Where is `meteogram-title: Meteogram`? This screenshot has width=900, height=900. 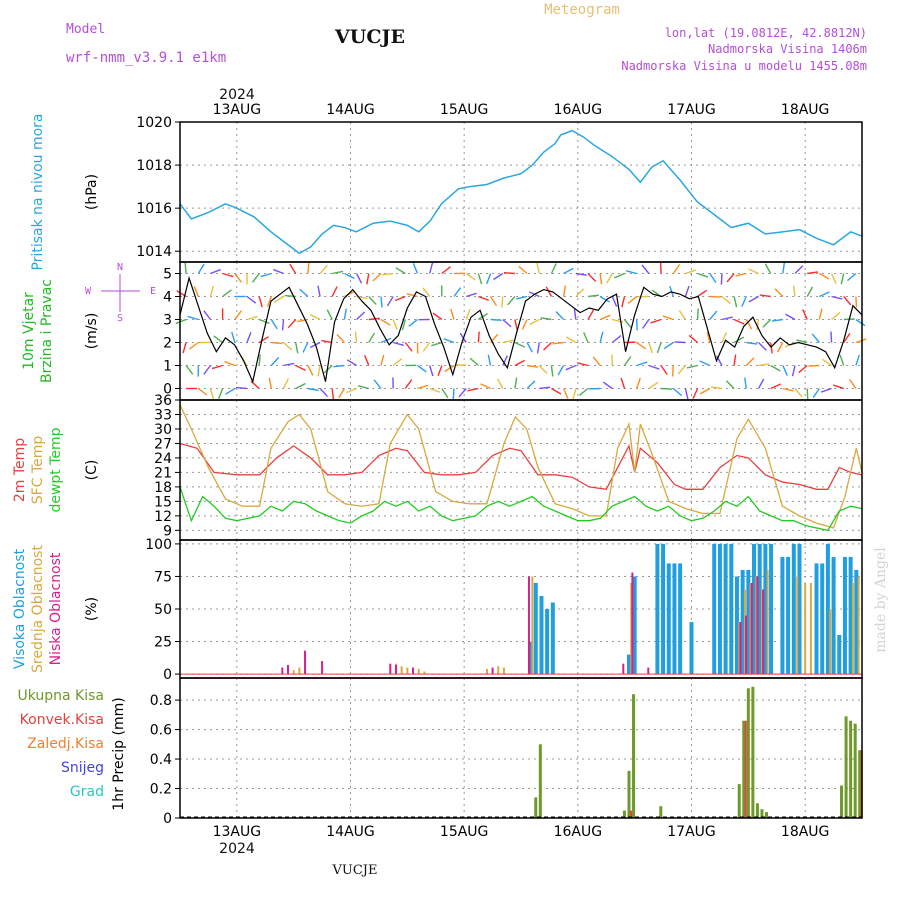 meteogram-title: Meteogram is located at coordinates (582, 10).